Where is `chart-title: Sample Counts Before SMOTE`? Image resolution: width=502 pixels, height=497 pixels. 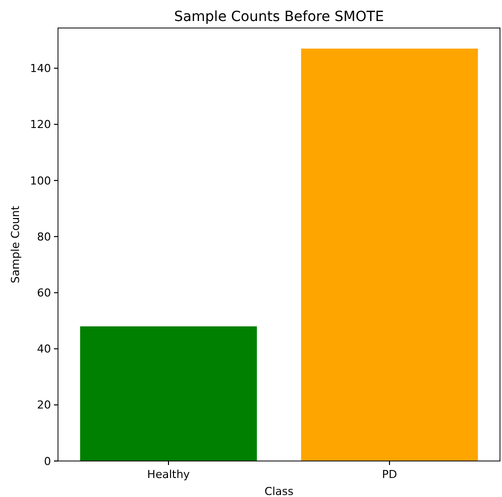 chart-title: Sample Counts Before SMOTE is located at coordinates (279, 17).